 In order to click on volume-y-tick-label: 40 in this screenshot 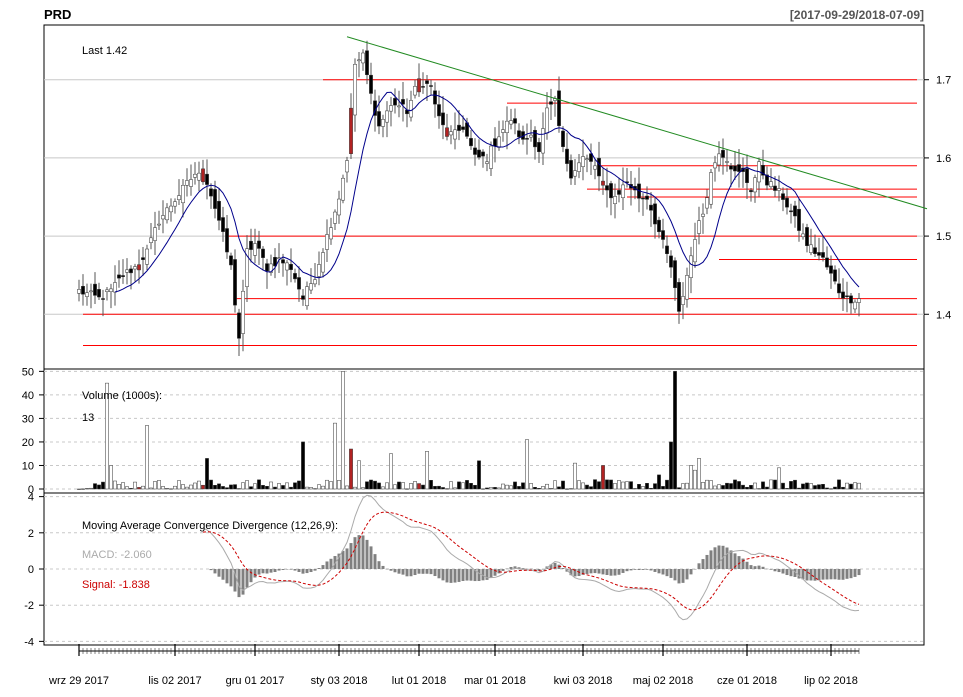, I will do `click(28, 396)`.